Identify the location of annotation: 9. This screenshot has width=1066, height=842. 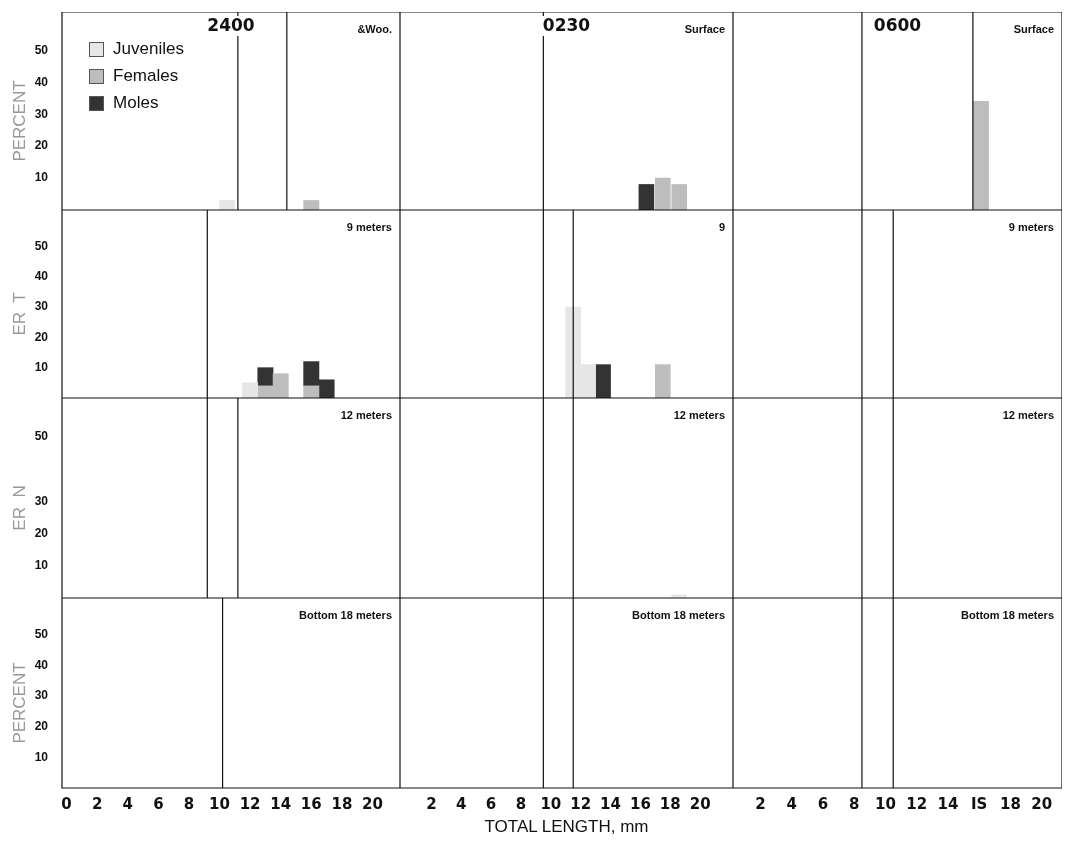
(721, 226).